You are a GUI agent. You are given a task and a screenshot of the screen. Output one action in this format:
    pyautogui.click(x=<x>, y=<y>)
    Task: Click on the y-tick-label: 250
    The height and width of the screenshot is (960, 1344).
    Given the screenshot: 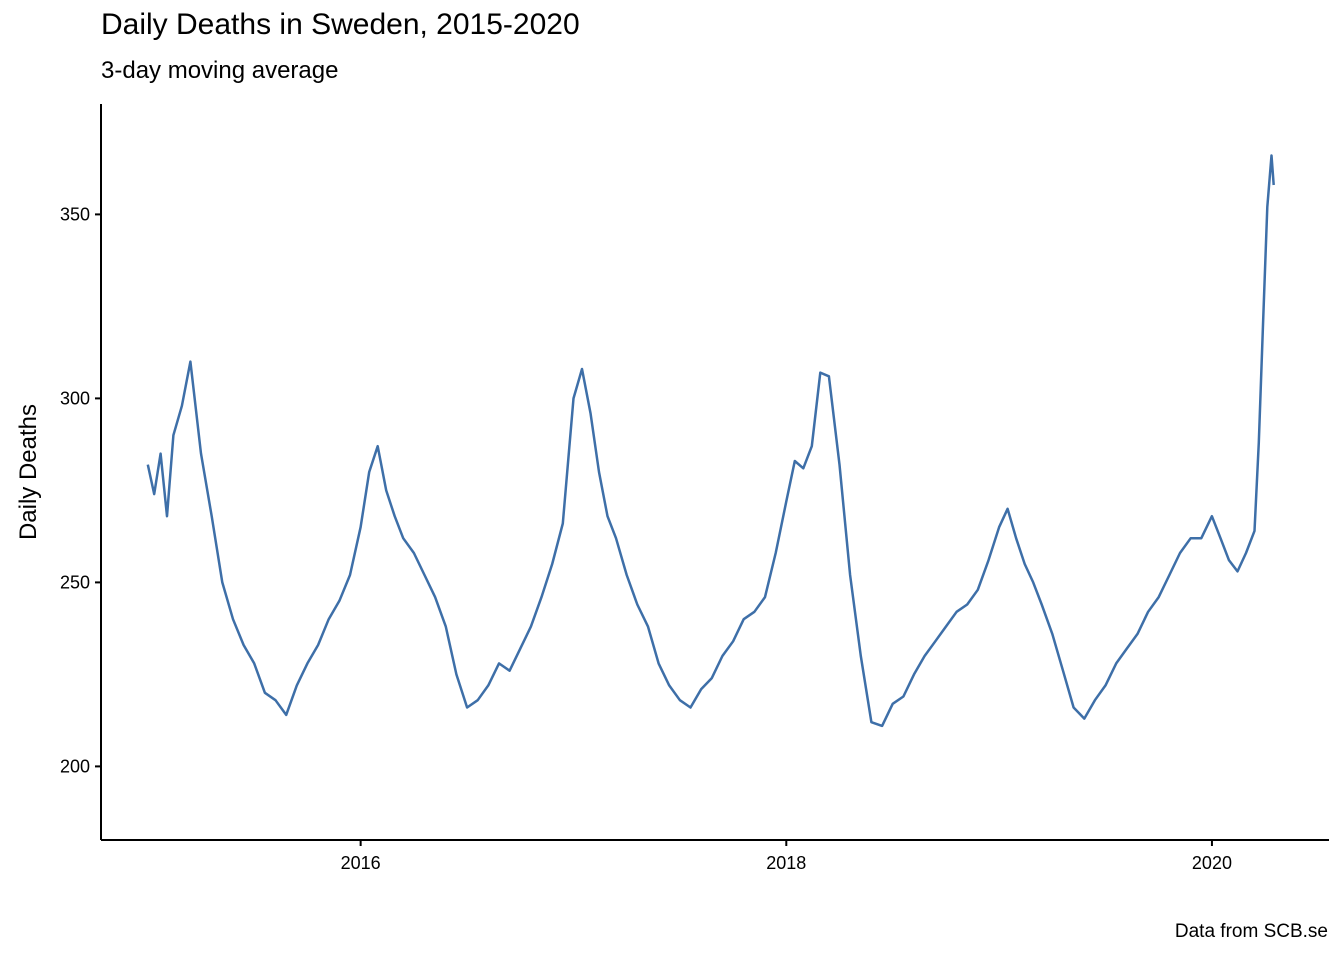 What is the action you would take?
    pyautogui.click(x=75, y=582)
    